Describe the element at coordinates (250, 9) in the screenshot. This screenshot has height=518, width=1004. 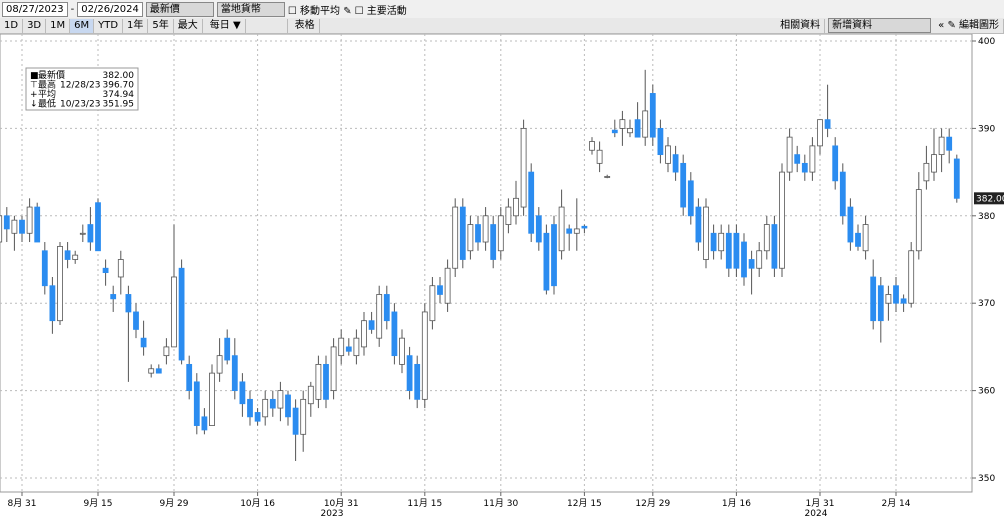
I see `currency-select: 當地貨幣` at that location.